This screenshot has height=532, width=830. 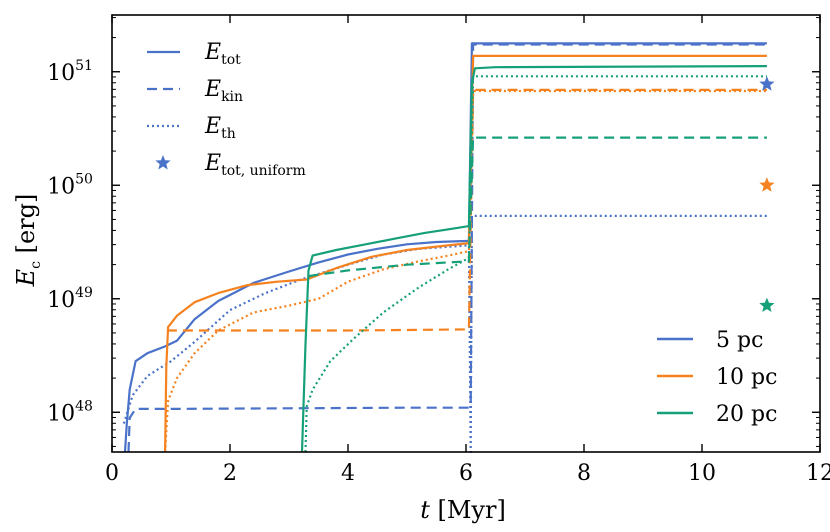 What do you see at coordinates (220, 128) in the screenshot?
I see `legend-label: Eth` at bounding box center [220, 128].